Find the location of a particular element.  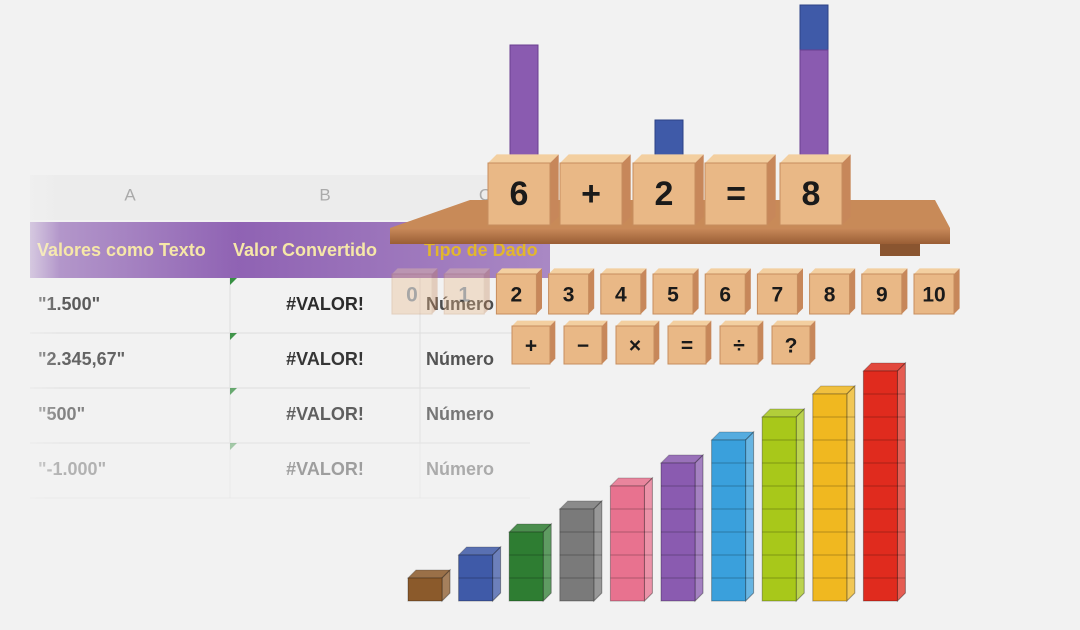

tile-label: 10 is located at coordinates (933, 295).